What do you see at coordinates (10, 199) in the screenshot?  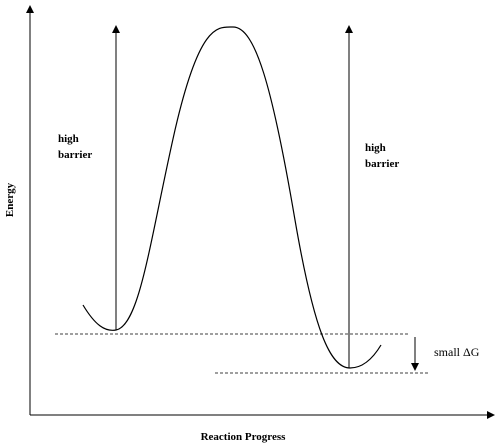 I see `y-axis-label: Energy` at bounding box center [10, 199].